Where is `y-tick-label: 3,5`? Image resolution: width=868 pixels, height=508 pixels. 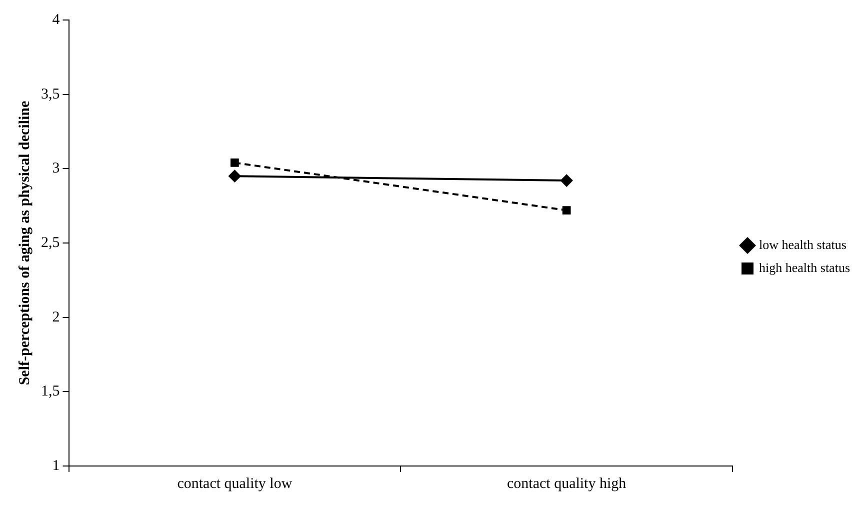
y-tick-label: 3,5 is located at coordinates (50, 94).